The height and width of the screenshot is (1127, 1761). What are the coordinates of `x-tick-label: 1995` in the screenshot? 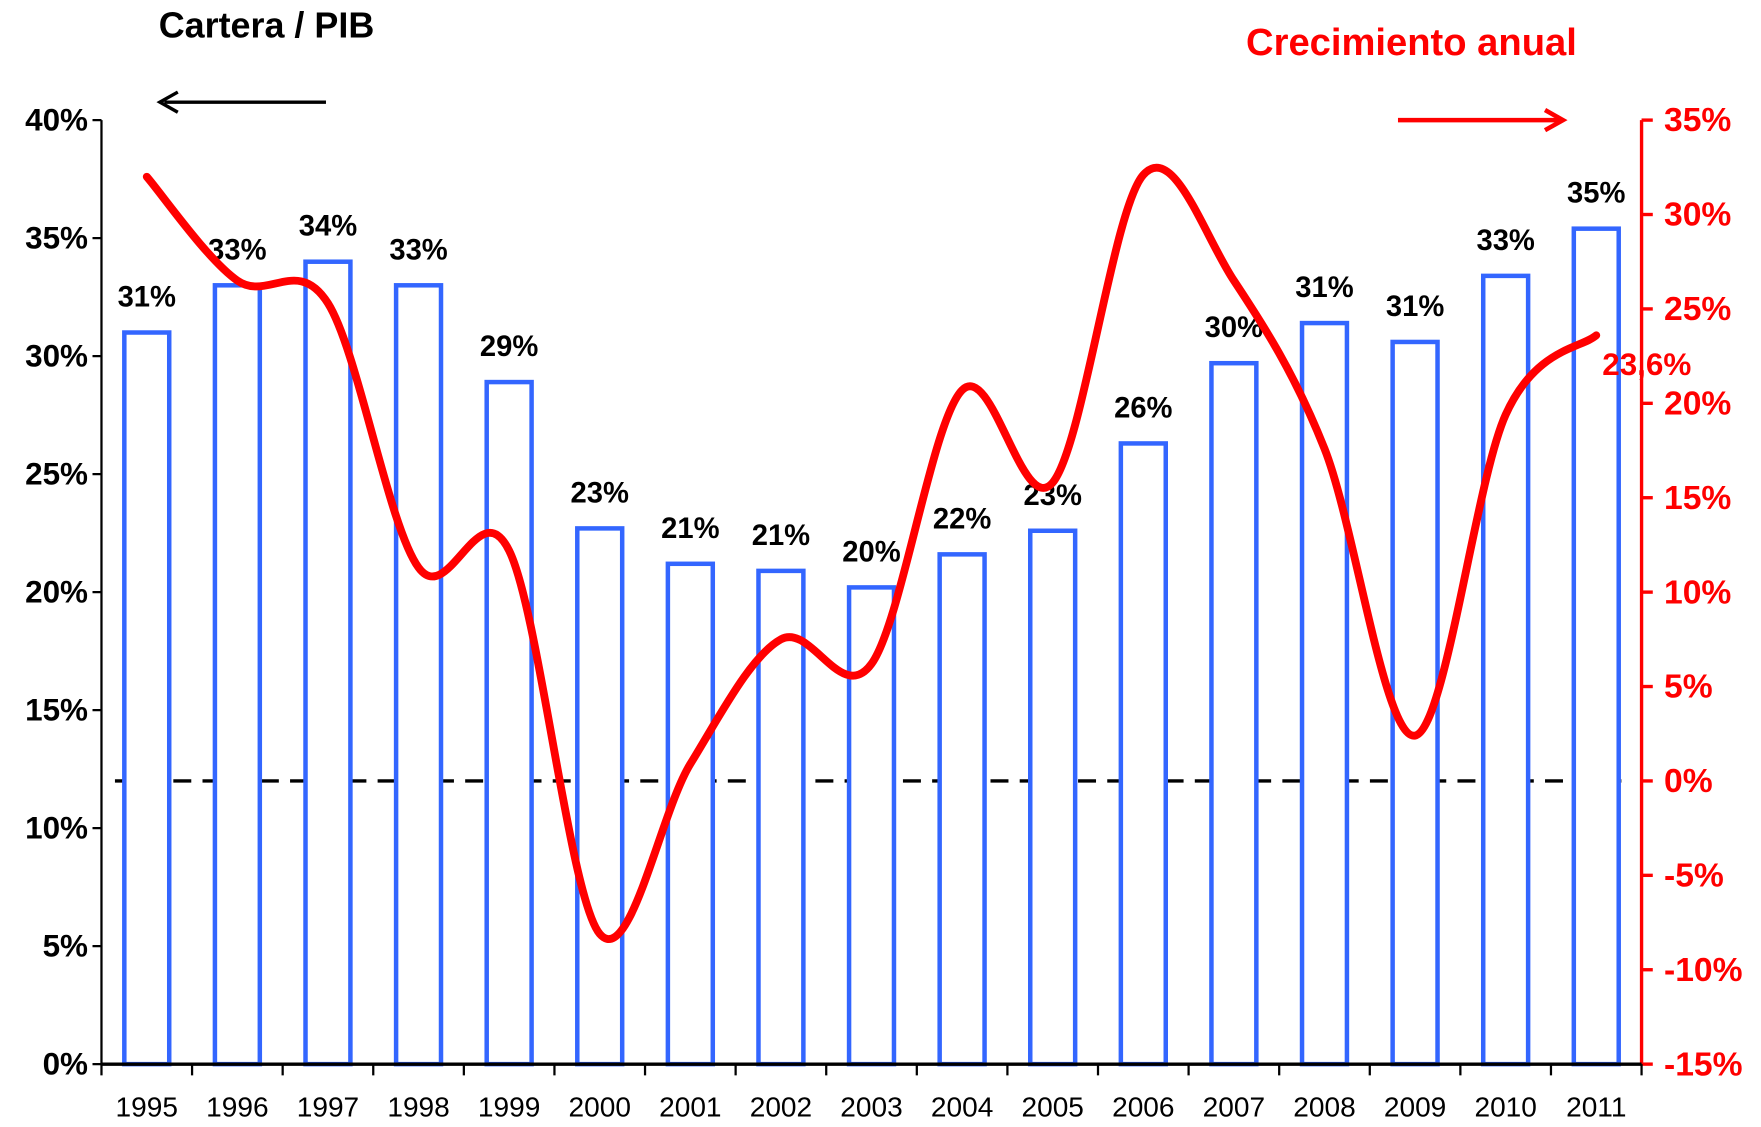 It's located at (147, 1106).